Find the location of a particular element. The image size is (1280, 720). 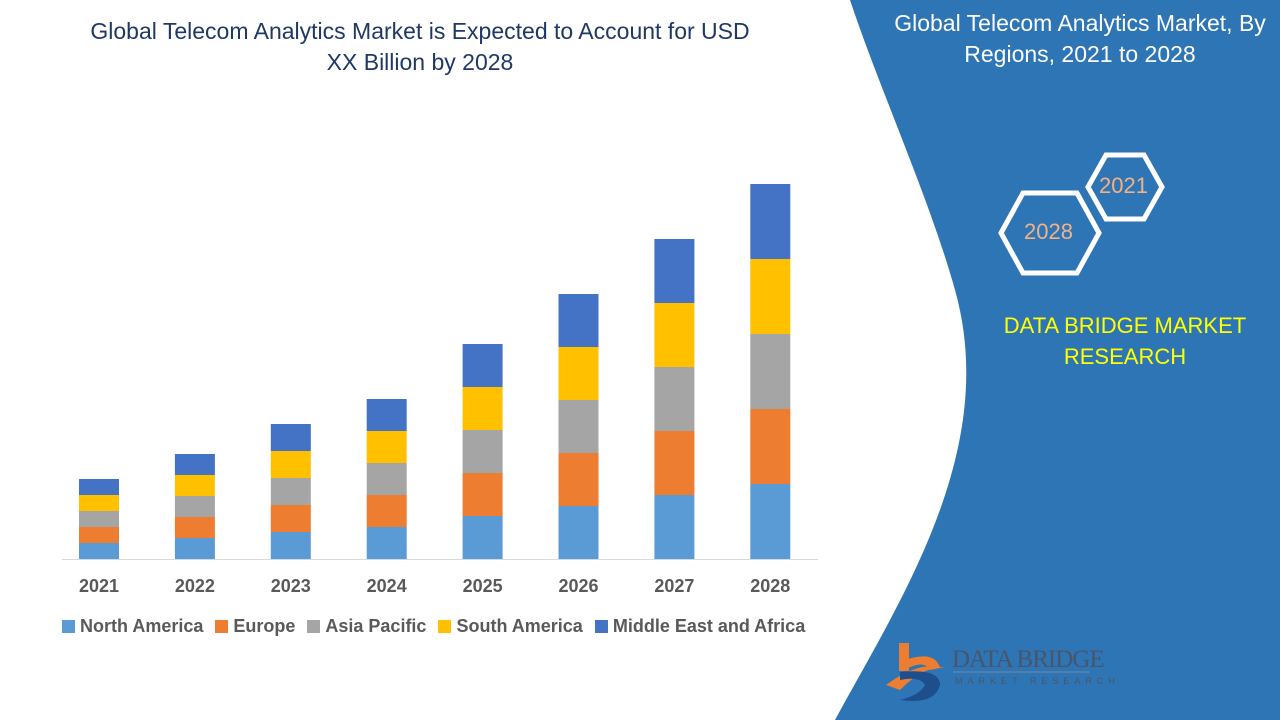

legend-item: North America is located at coordinates (132, 626).